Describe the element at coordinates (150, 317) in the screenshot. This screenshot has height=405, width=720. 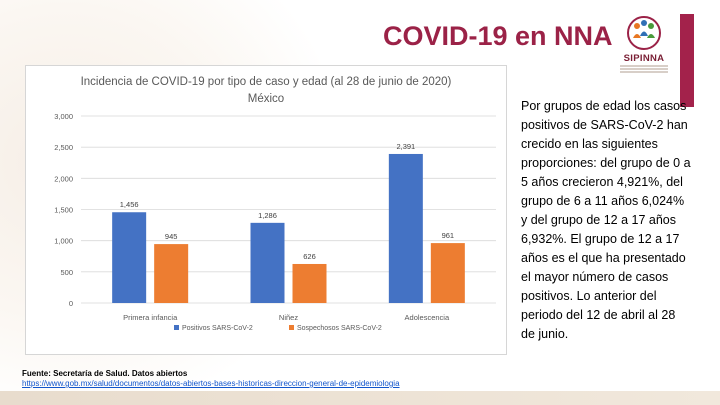
I see `x-tick-label: Primera infancia` at that location.